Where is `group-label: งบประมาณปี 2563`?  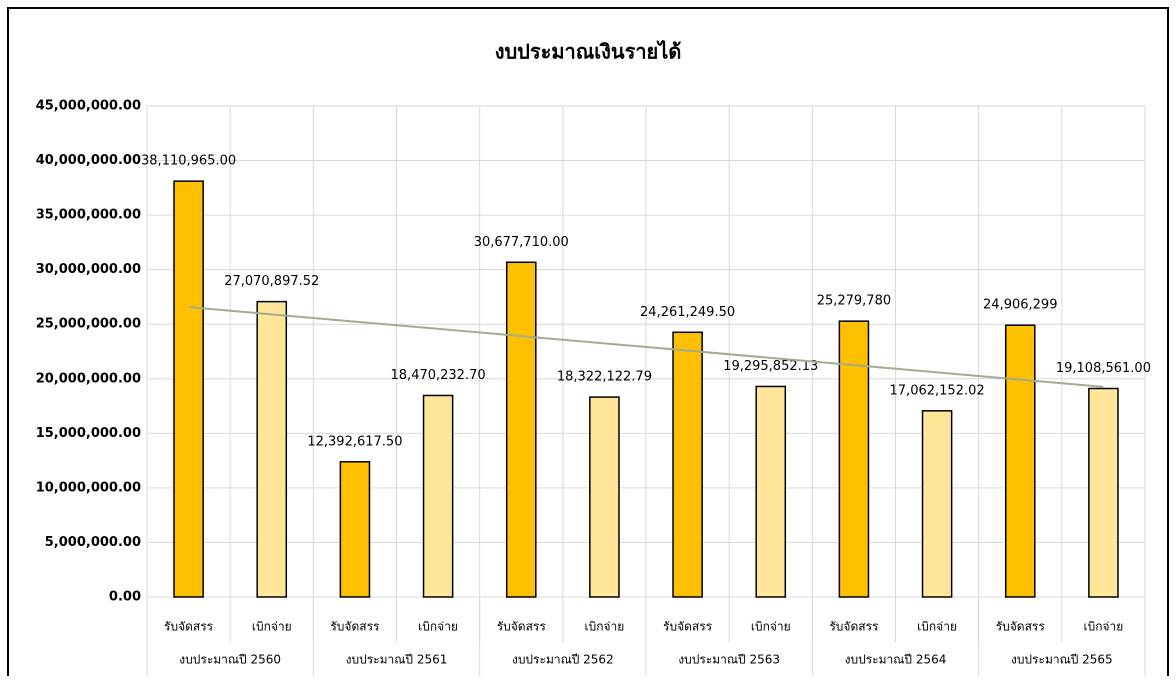
group-label: งบประมาณปี 2563 is located at coordinates (729, 660).